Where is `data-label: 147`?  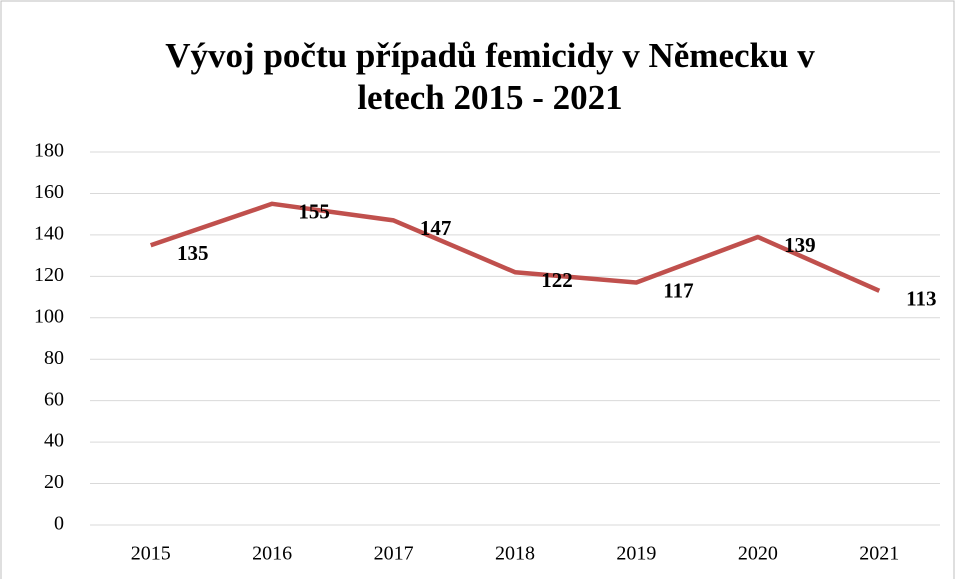
data-label: 147 is located at coordinates (436, 228).